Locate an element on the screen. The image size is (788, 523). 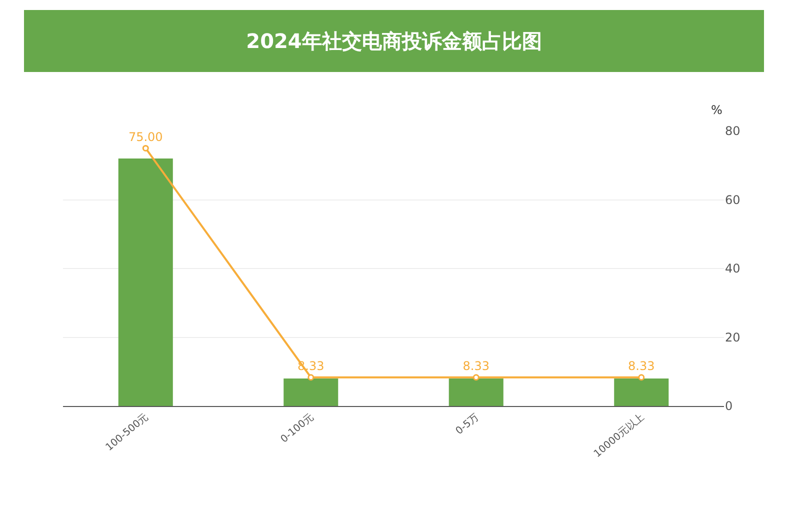
y-tick-label: 40 is located at coordinates (732, 269).